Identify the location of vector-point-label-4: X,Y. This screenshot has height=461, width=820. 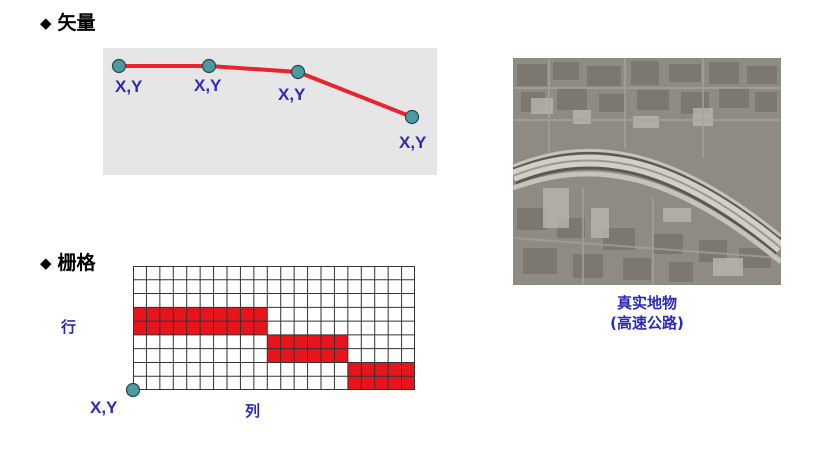
(413, 142).